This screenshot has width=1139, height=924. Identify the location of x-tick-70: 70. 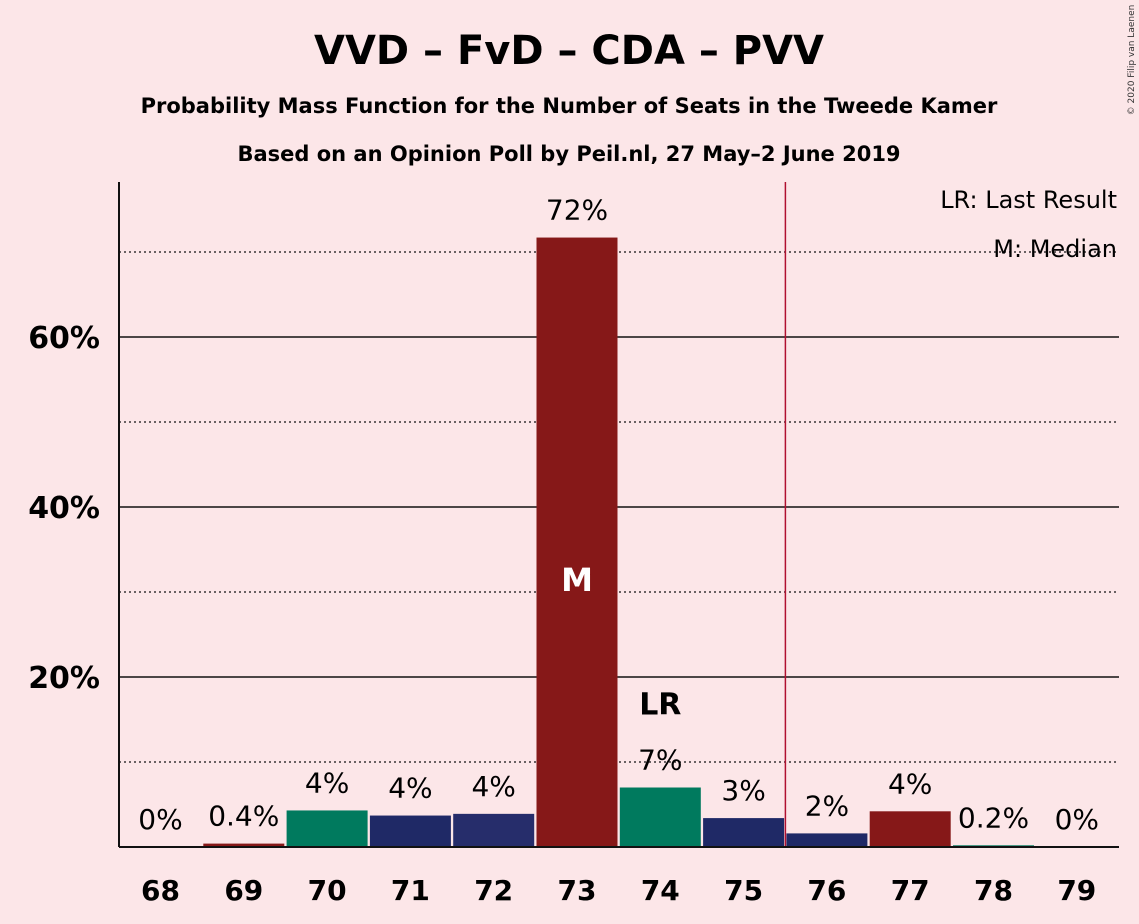
(327, 890).